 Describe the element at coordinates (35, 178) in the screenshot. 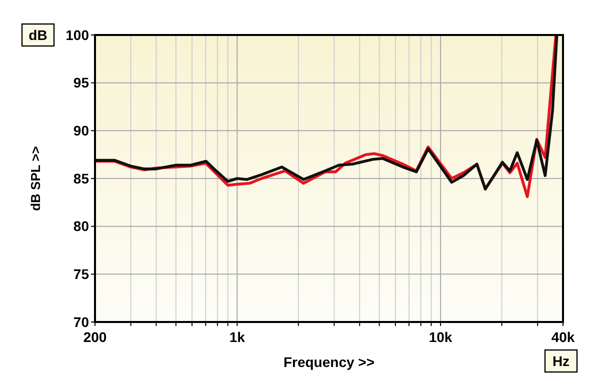

I see `y-axis-title: dB SPL >>` at that location.